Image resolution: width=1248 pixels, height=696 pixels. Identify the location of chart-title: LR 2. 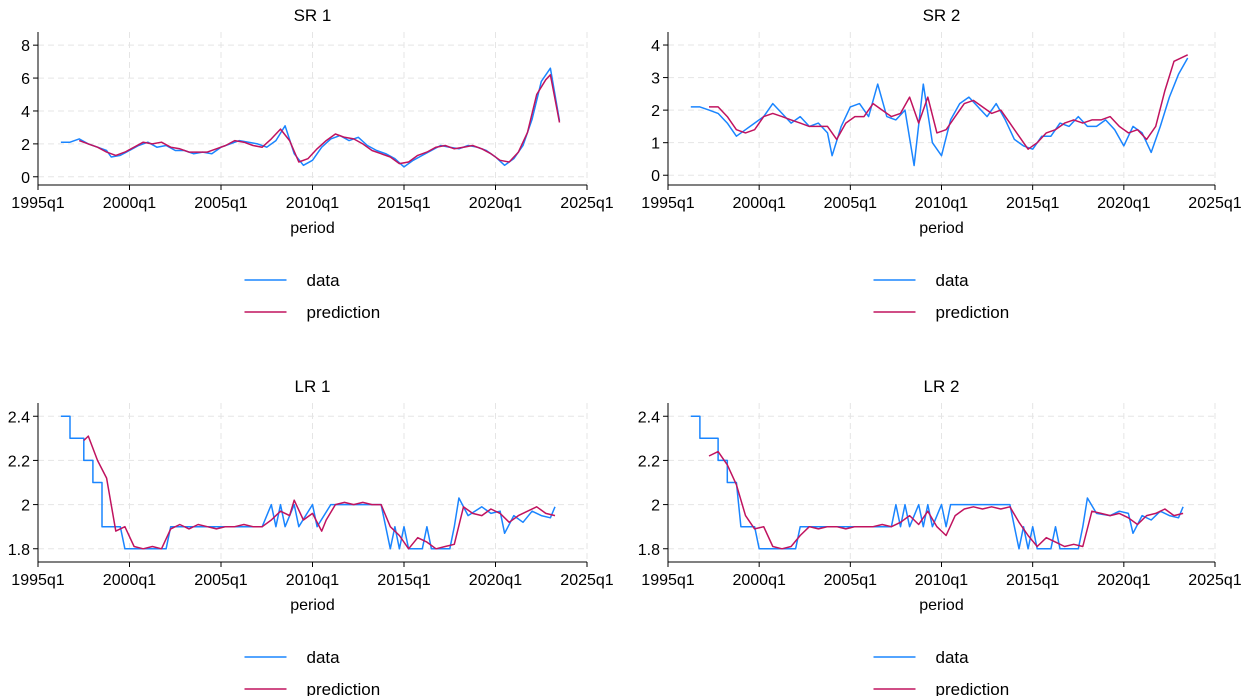
(942, 386).